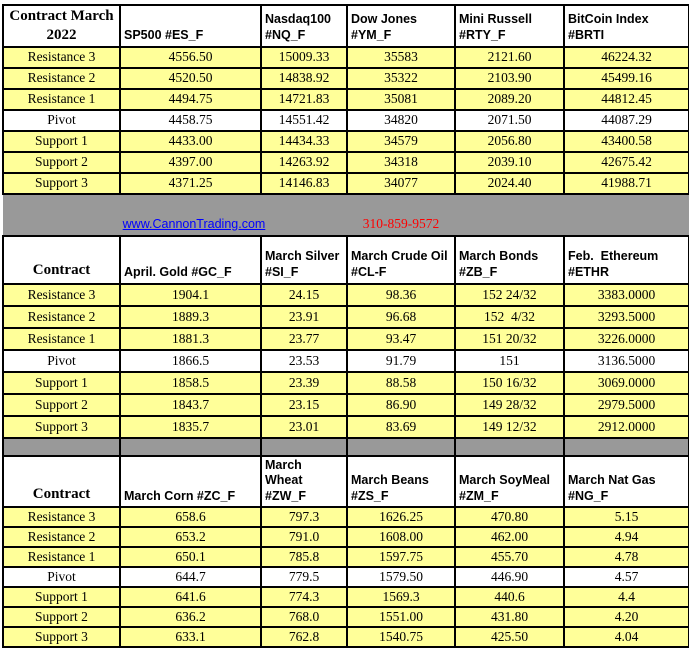 This screenshot has height=648, width=689. I want to click on value-cell: 34318, so click(401, 162).